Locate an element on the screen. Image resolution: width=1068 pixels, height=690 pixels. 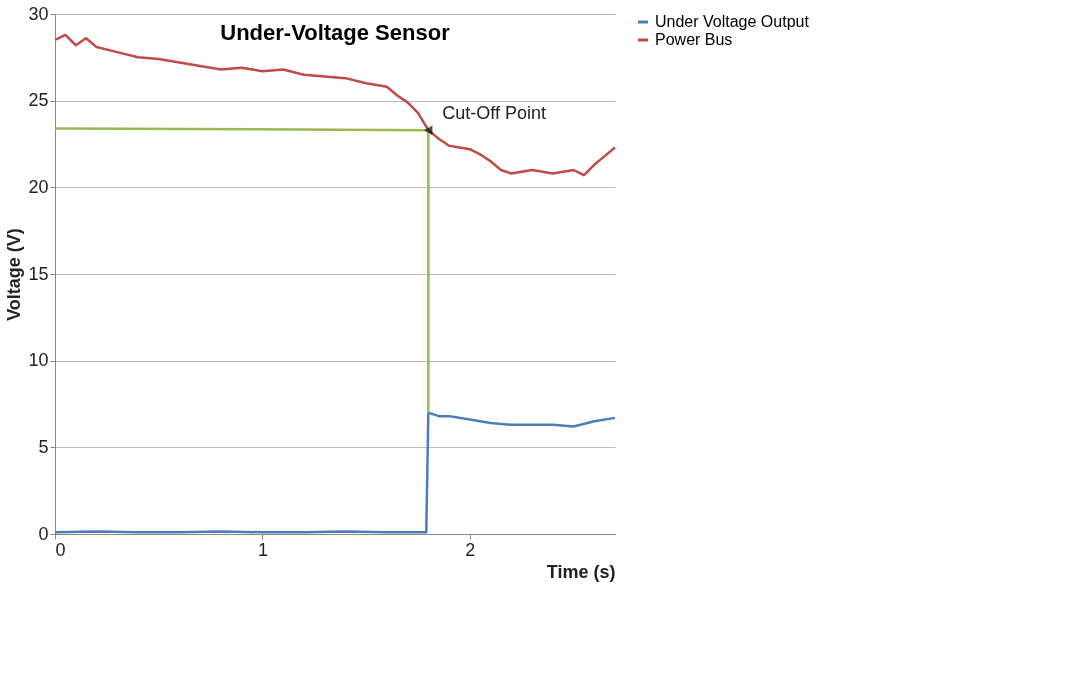
y-tick-label: 0 is located at coordinates (43, 533).